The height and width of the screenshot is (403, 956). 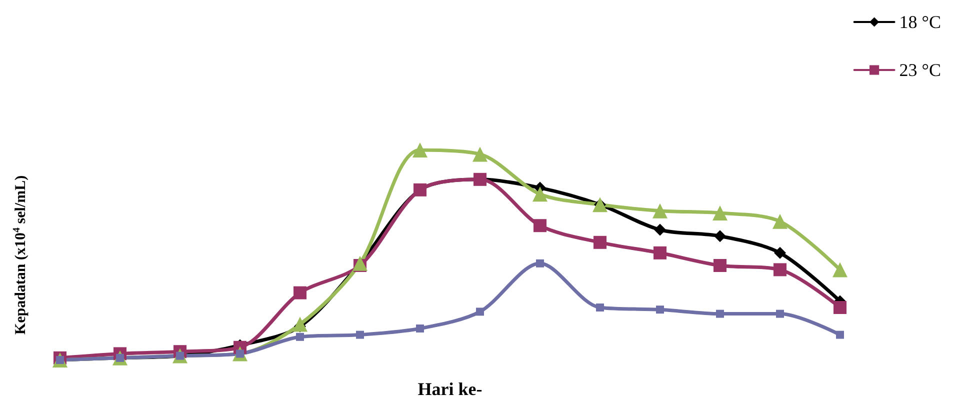 I want to click on legend-label: 23 °C, so click(x=920, y=70).